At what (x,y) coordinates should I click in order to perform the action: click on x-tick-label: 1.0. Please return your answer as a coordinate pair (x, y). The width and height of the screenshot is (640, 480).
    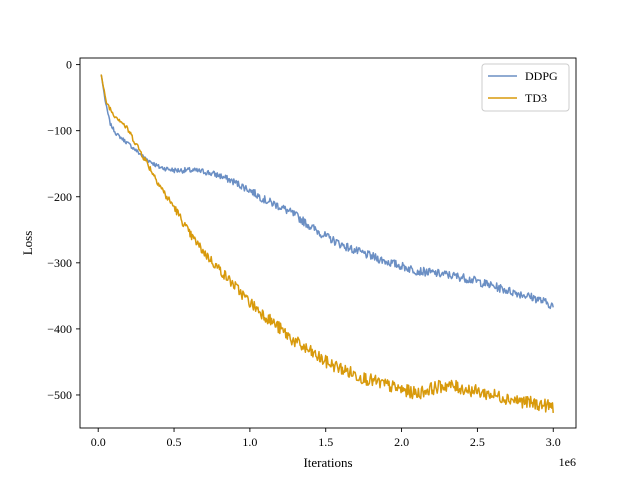
    Looking at the image, I should click on (249, 442).